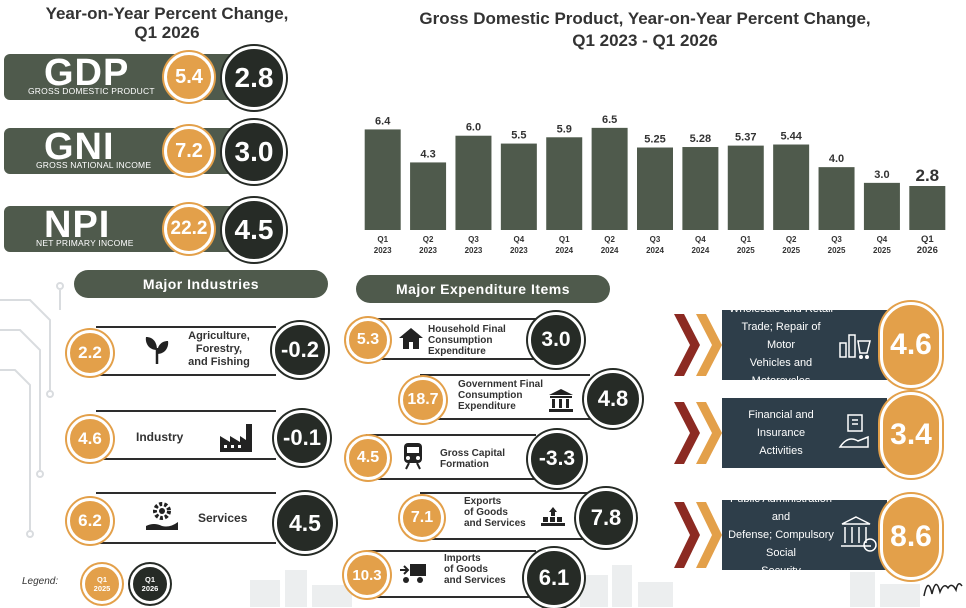 The image size is (966, 608). Describe the element at coordinates (254, 152) in the screenshot. I see `kpi-q1-2026-value: 3.0` at that location.